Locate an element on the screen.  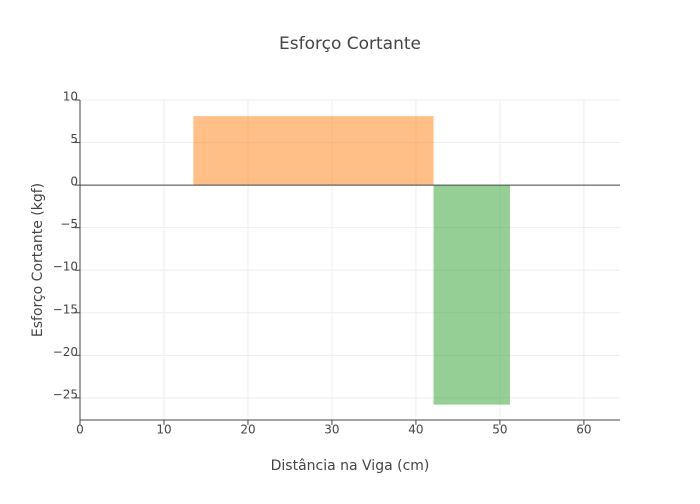
x-tick-label: 0 is located at coordinates (80, 430).